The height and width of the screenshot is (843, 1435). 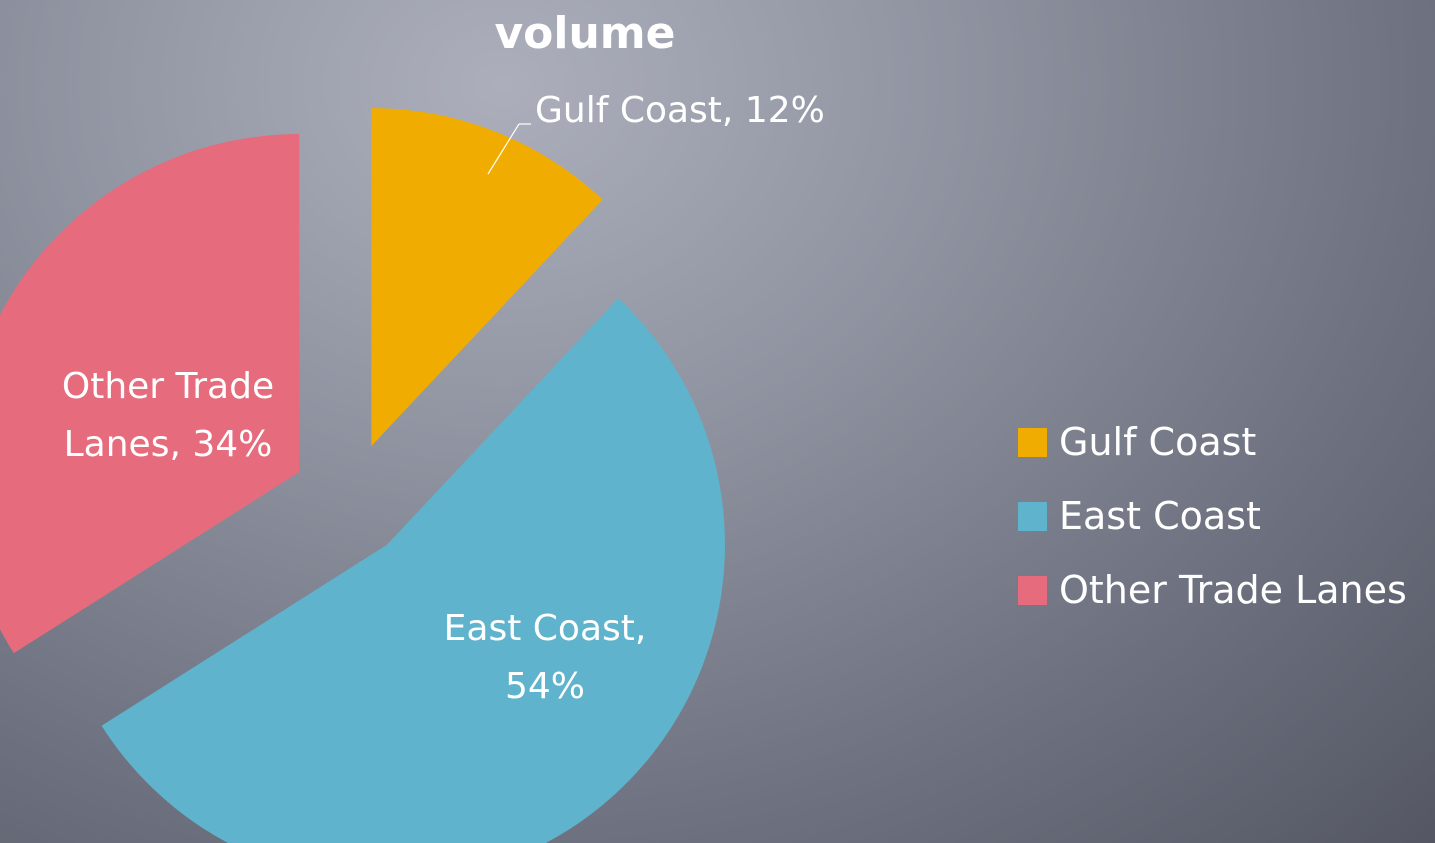 I want to click on pie-slice-other-trade-lanes, so click(x=150, y=394).